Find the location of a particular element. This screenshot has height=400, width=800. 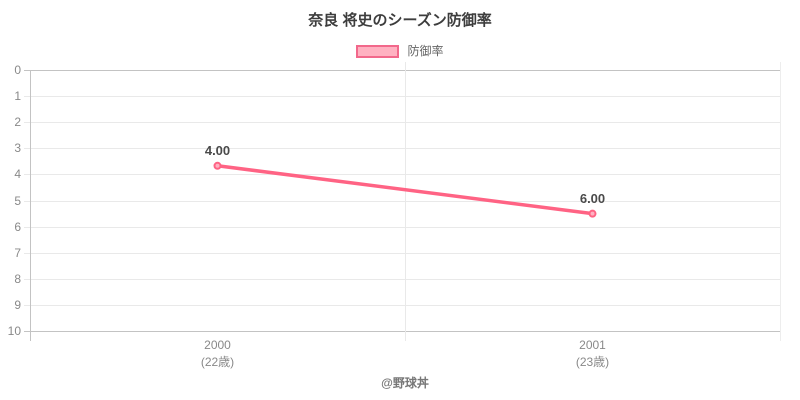

x-tick-label: 2001 is located at coordinates (592, 345).